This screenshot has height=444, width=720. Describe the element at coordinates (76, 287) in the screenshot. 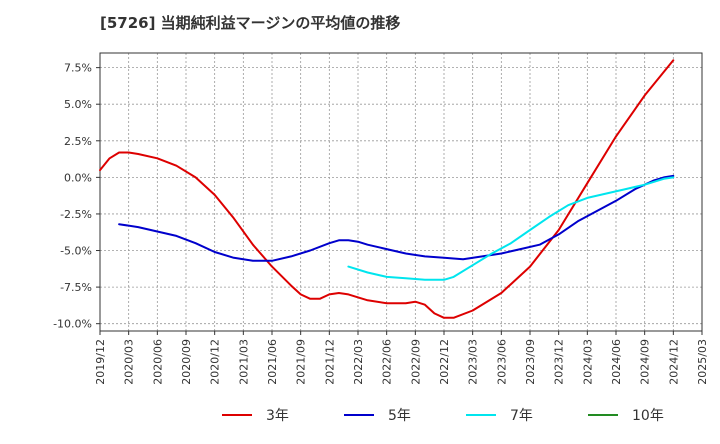

I see `y-tick-label: -7.5%` at that location.